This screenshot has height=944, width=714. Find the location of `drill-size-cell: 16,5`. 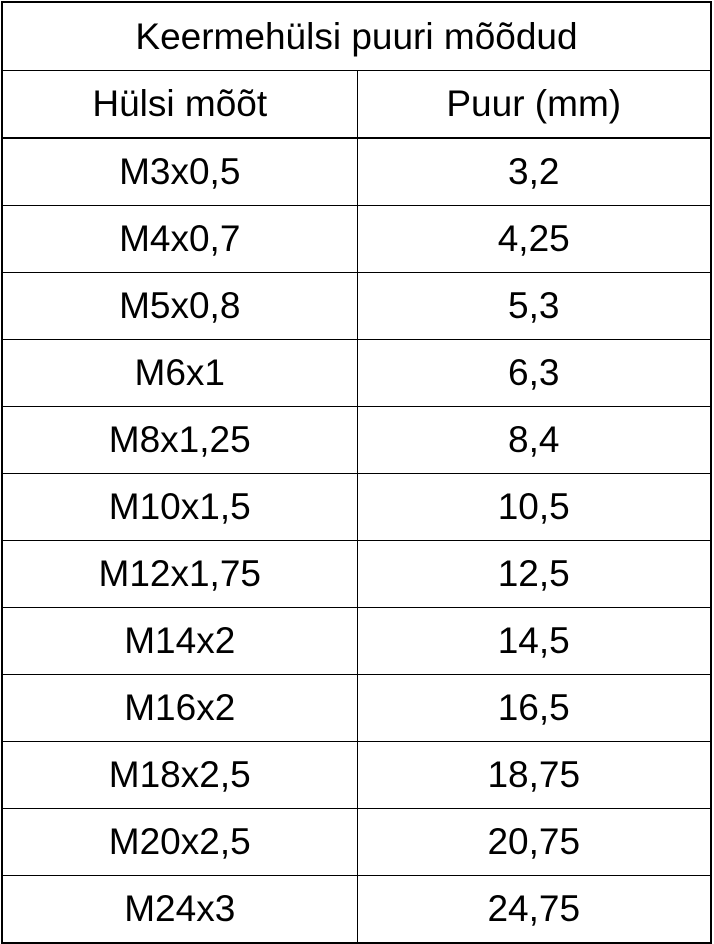

drill-size-cell: 16,5 is located at coordinates (534, 708).